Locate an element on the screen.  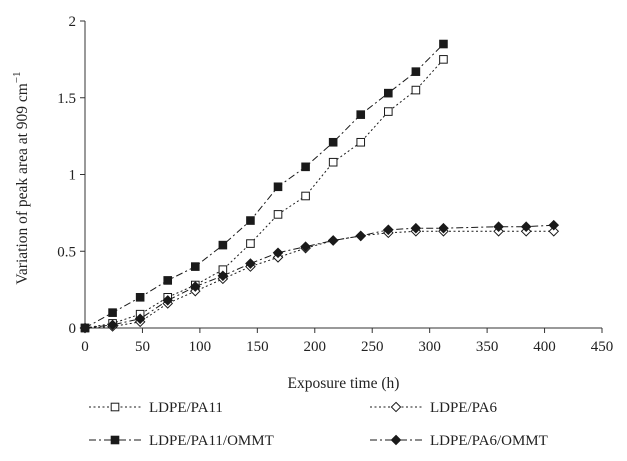
x-tick-label: 150 is located at coordinates (257, 347).